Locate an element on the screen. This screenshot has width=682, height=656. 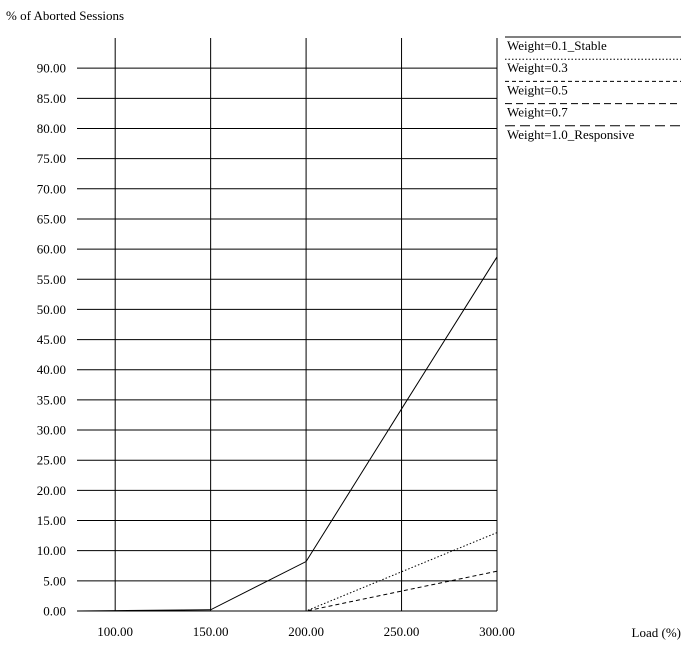
y-tick-label: 75.00 is located at coordinates (51, 158).